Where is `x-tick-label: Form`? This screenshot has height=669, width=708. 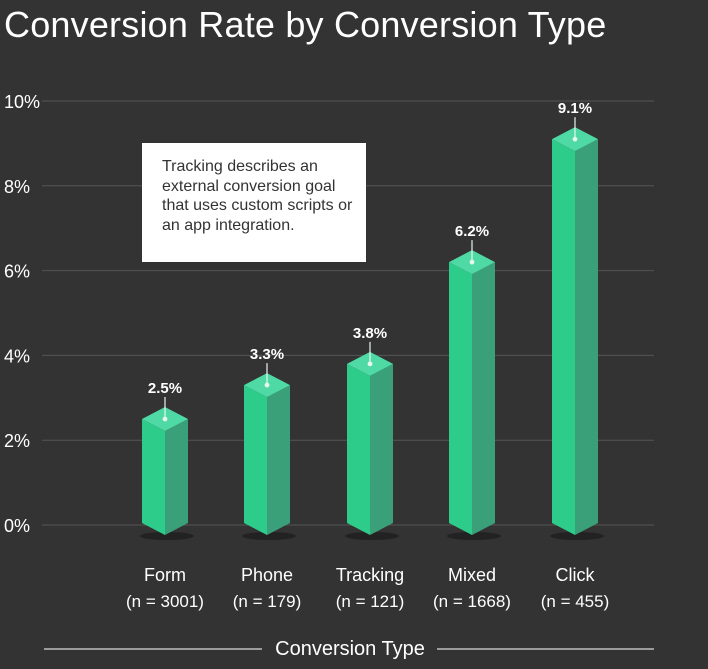
x-tick-label: Form is located at coordinates (165, 575).